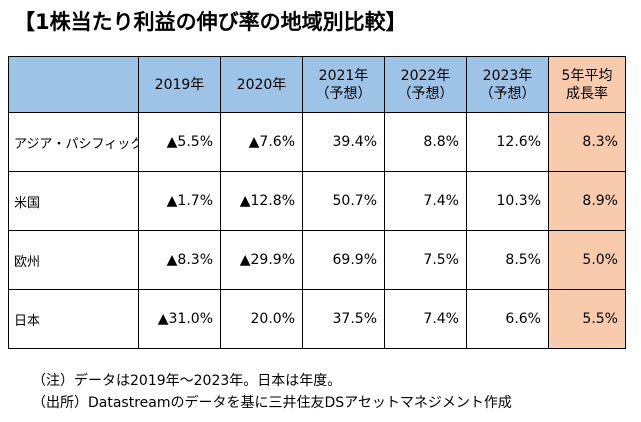  I want to click on table-cell: 6.6%, so click(507, 319).